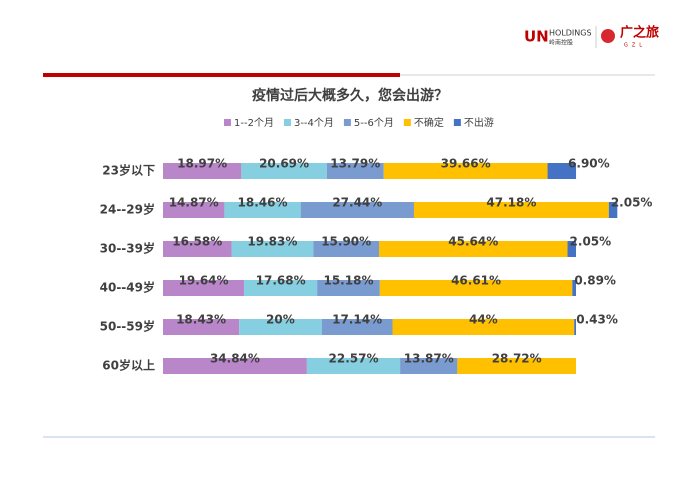 The width and height of the screenshot is (700, 483). Describe the element at coordinates (128, 170) in the screenshot. I see `category-label: 23岁以下` at that location.